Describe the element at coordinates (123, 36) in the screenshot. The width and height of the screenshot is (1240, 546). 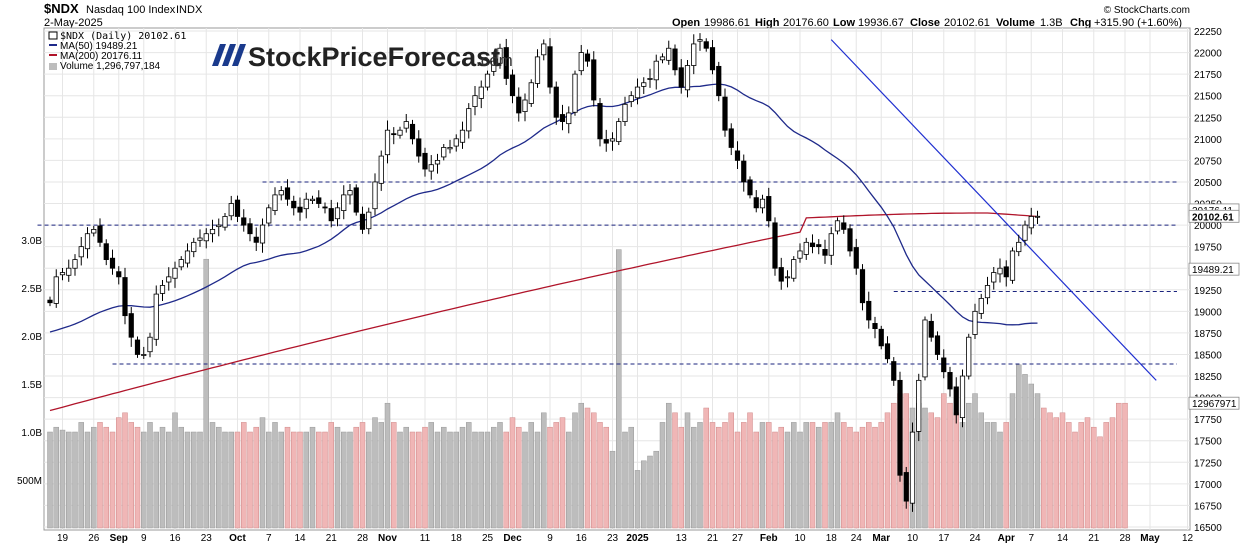
I see `legend-symbol-text: $NDX (Daily) 20102.61` at that location.